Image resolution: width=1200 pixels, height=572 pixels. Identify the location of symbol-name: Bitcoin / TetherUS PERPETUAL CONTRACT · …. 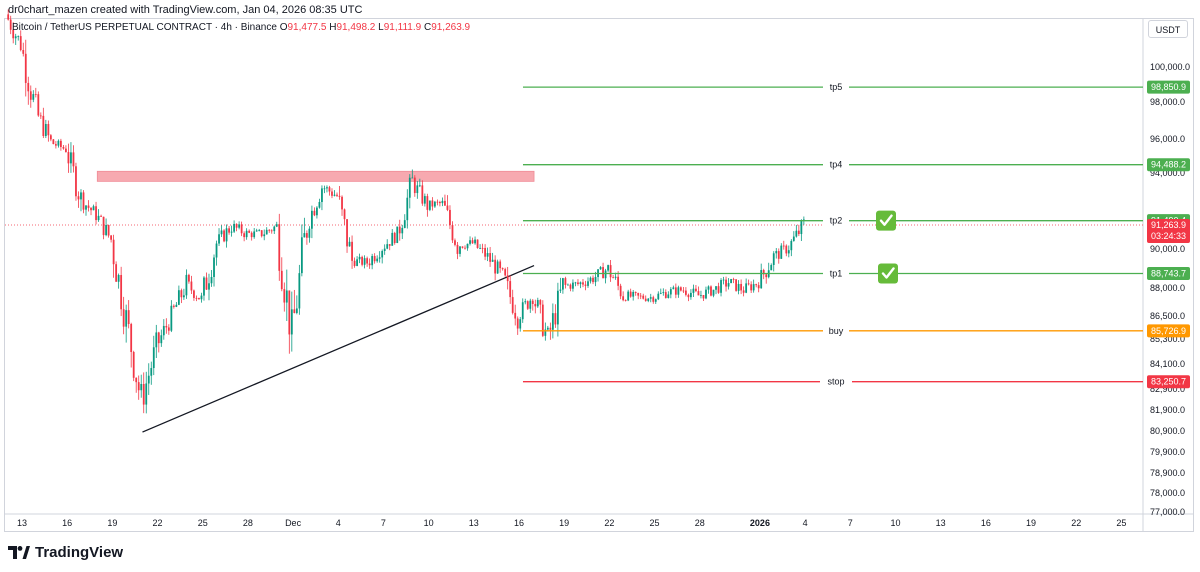
(144, 27).